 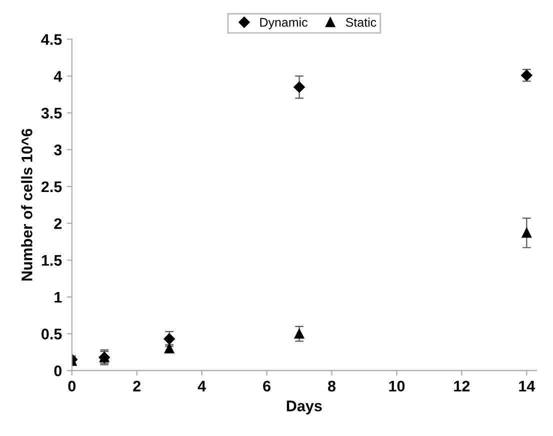 What do you see at coordinates (527, 386) in the screenshot?
I see `x-tick-label: 14` at bounding box center [527, 386].